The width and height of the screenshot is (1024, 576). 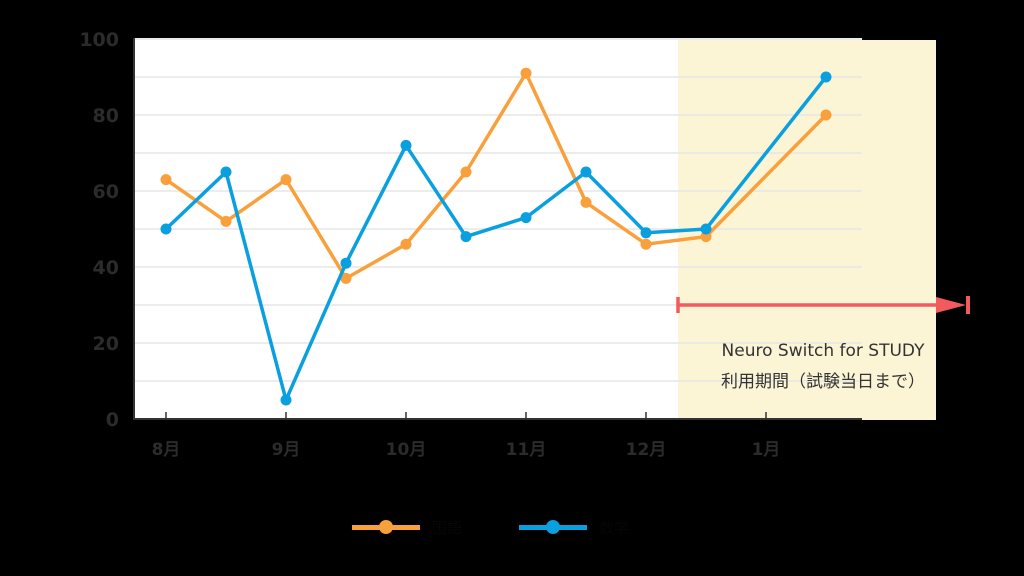 I want to click on legend-swatch-orange-icon, so click(x=386, y=527).